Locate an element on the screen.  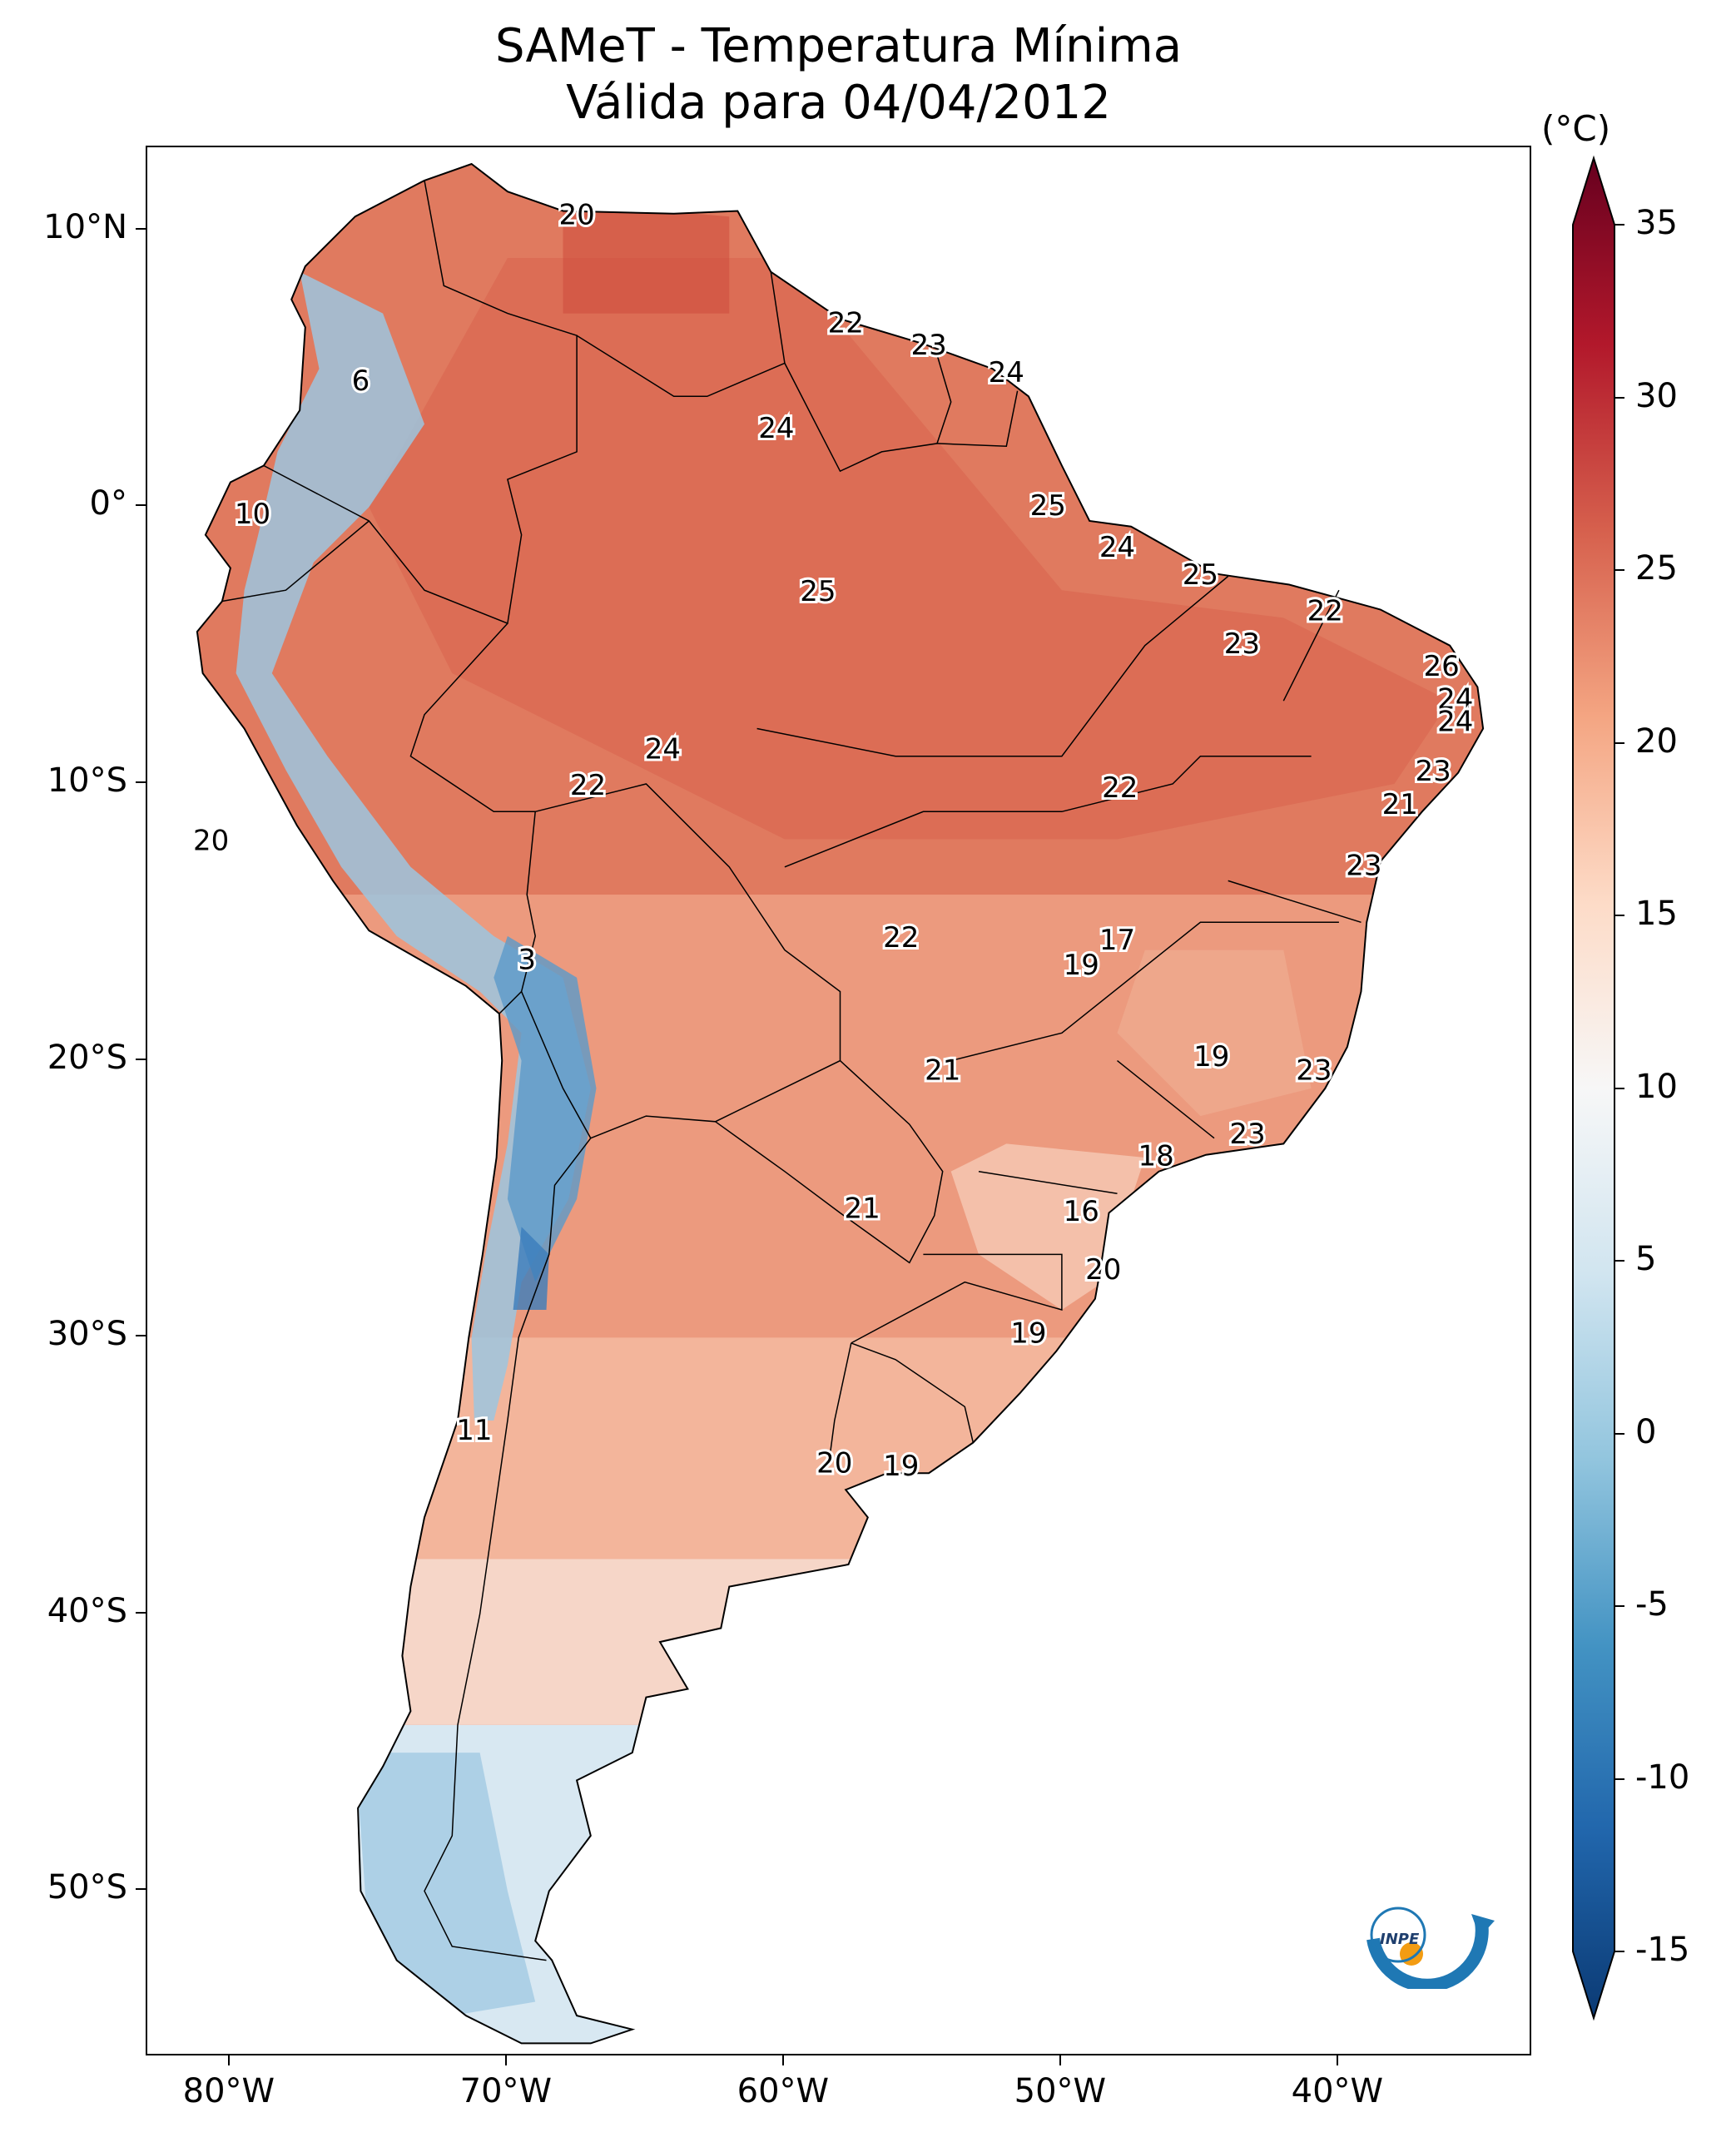
colorbar is located at coordinates (1594, 1088).